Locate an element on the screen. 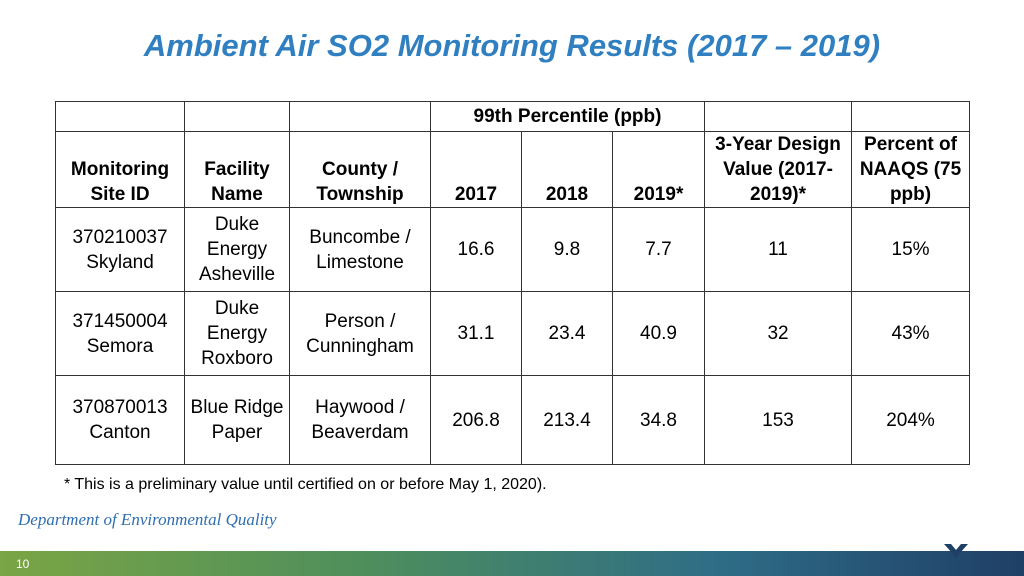 The image size is (1024, 576). value-2019-cell: 7.7 is located at coordinates (658, 249).